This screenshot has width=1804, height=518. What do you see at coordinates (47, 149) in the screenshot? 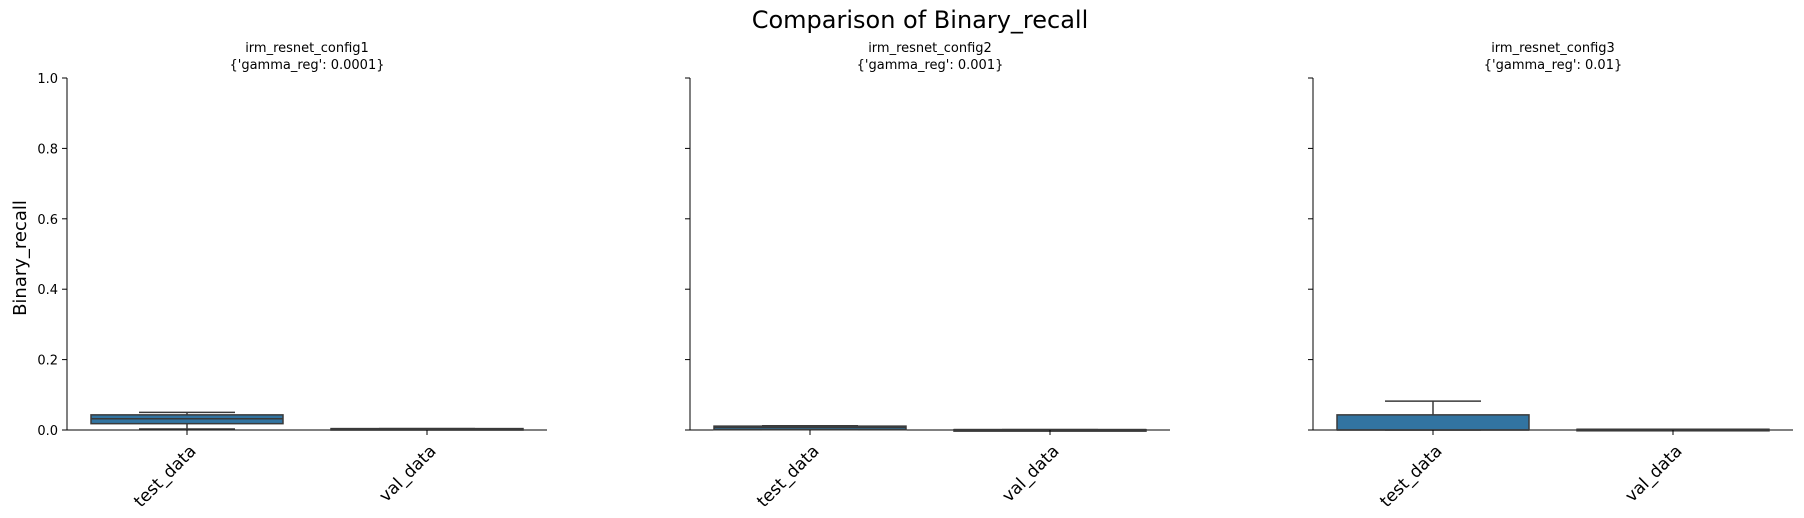
I see `y-tick-label: 0.8` at bounding box center [47, 149].